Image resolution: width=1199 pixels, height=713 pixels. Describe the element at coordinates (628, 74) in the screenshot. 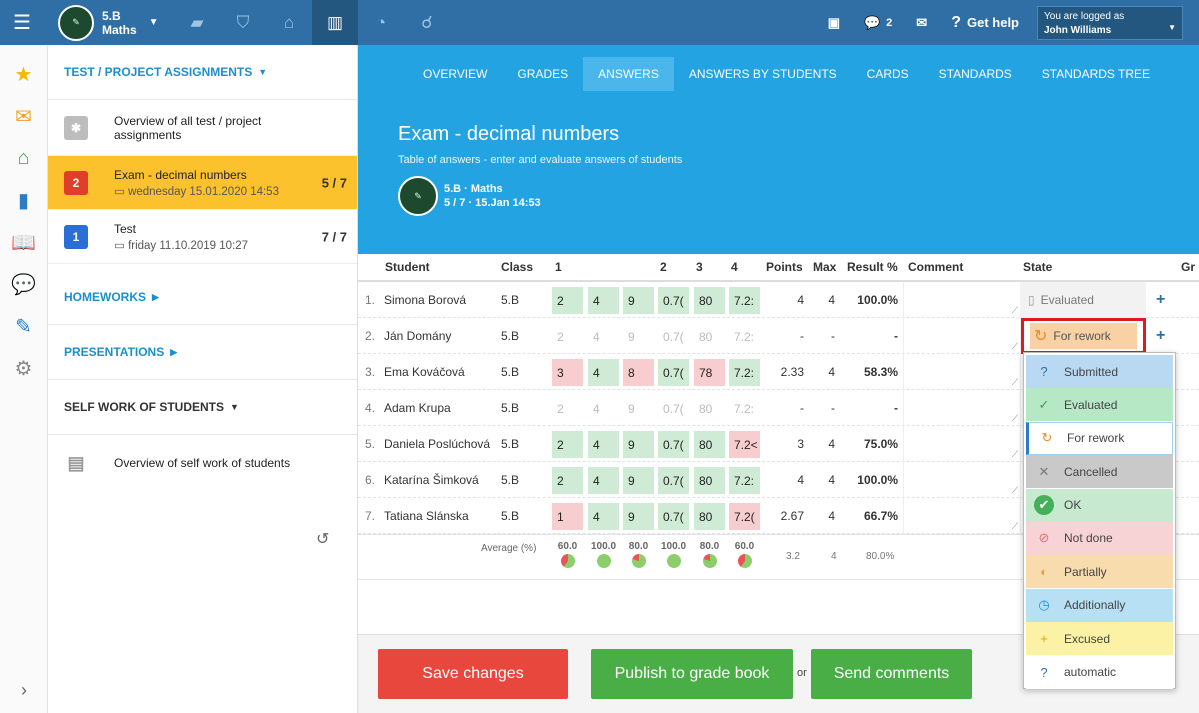

I see `tab-answers: ANSWERS` at that location.